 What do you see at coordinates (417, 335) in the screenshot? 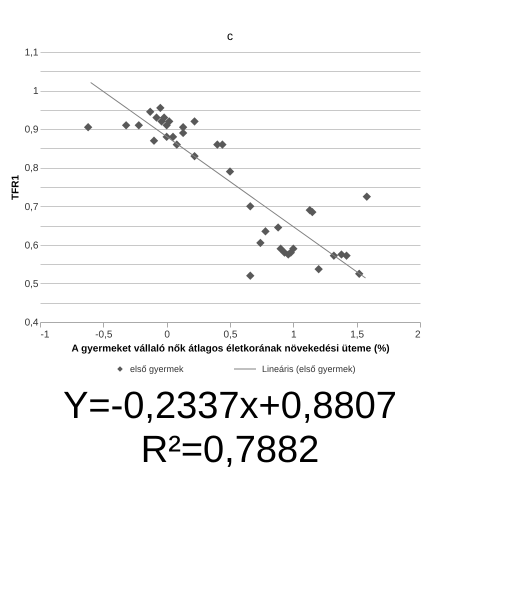
I see `x-tick-label: 2` at bounding box center [417, 335].